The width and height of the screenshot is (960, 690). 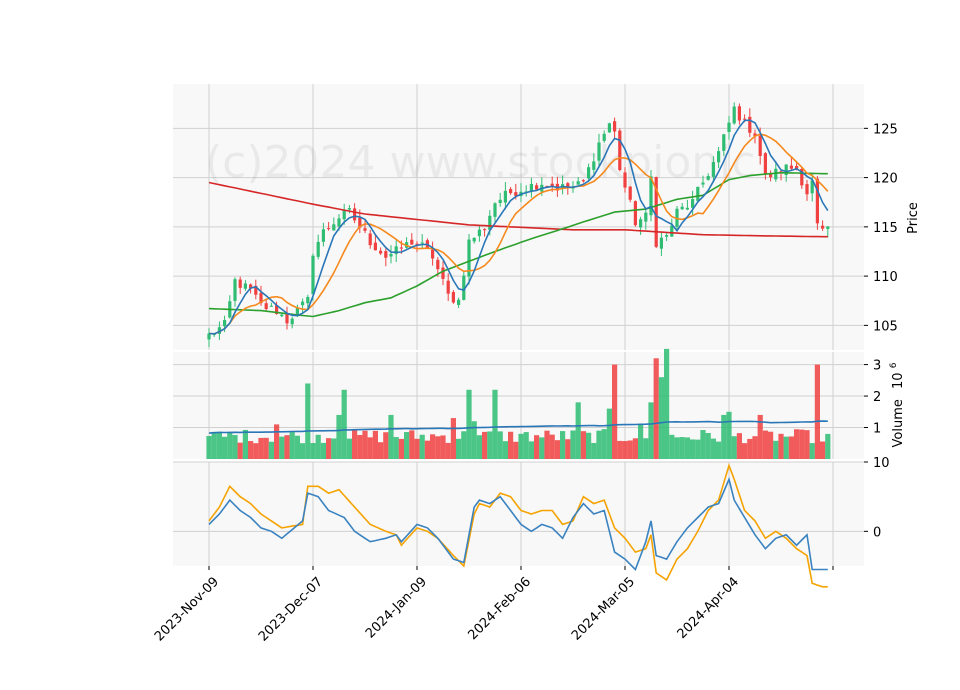 I want to click on price-ytick-label: 105, so click(x=885, y=326).